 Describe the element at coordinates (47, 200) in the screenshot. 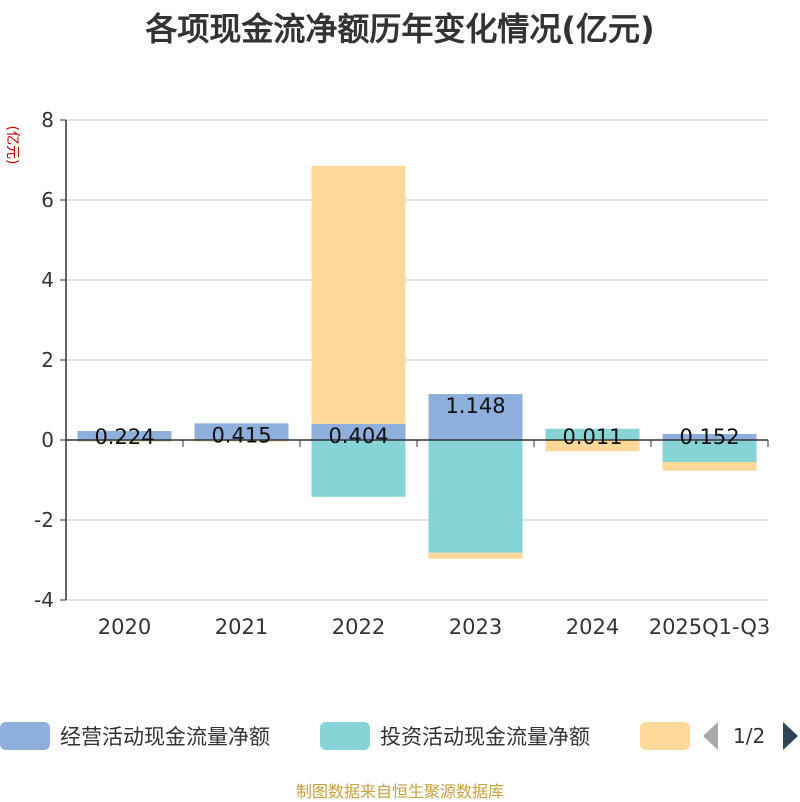

I see `y-tick-label: 6` at that location.